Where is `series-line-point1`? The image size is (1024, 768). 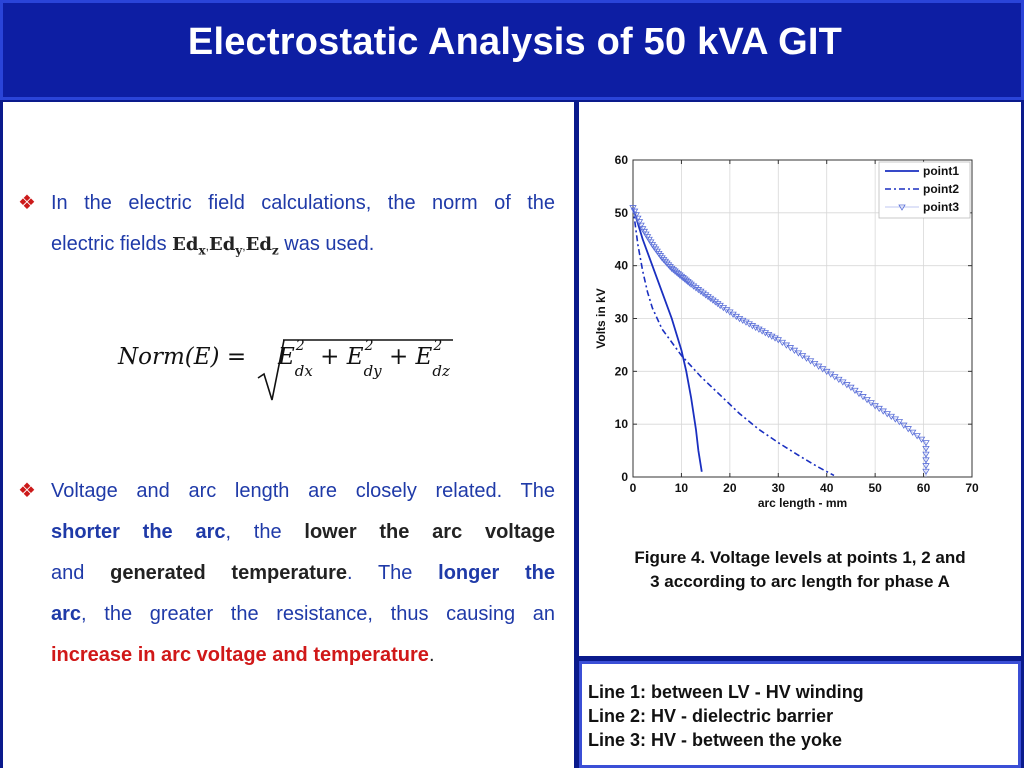
series-line-point1 is located at coordinates (667, 339).